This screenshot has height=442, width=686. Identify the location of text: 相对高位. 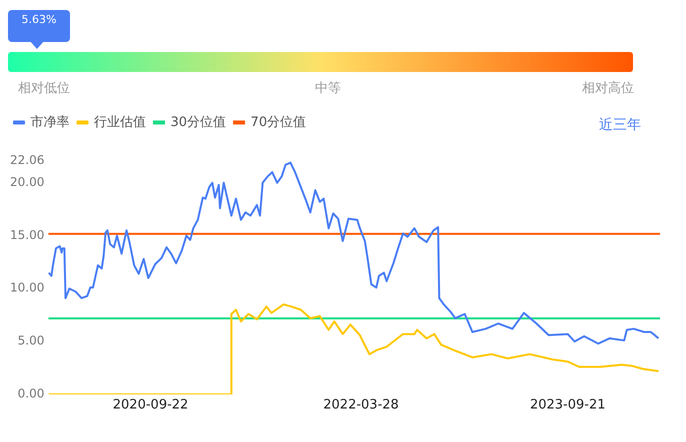
(608, 88).